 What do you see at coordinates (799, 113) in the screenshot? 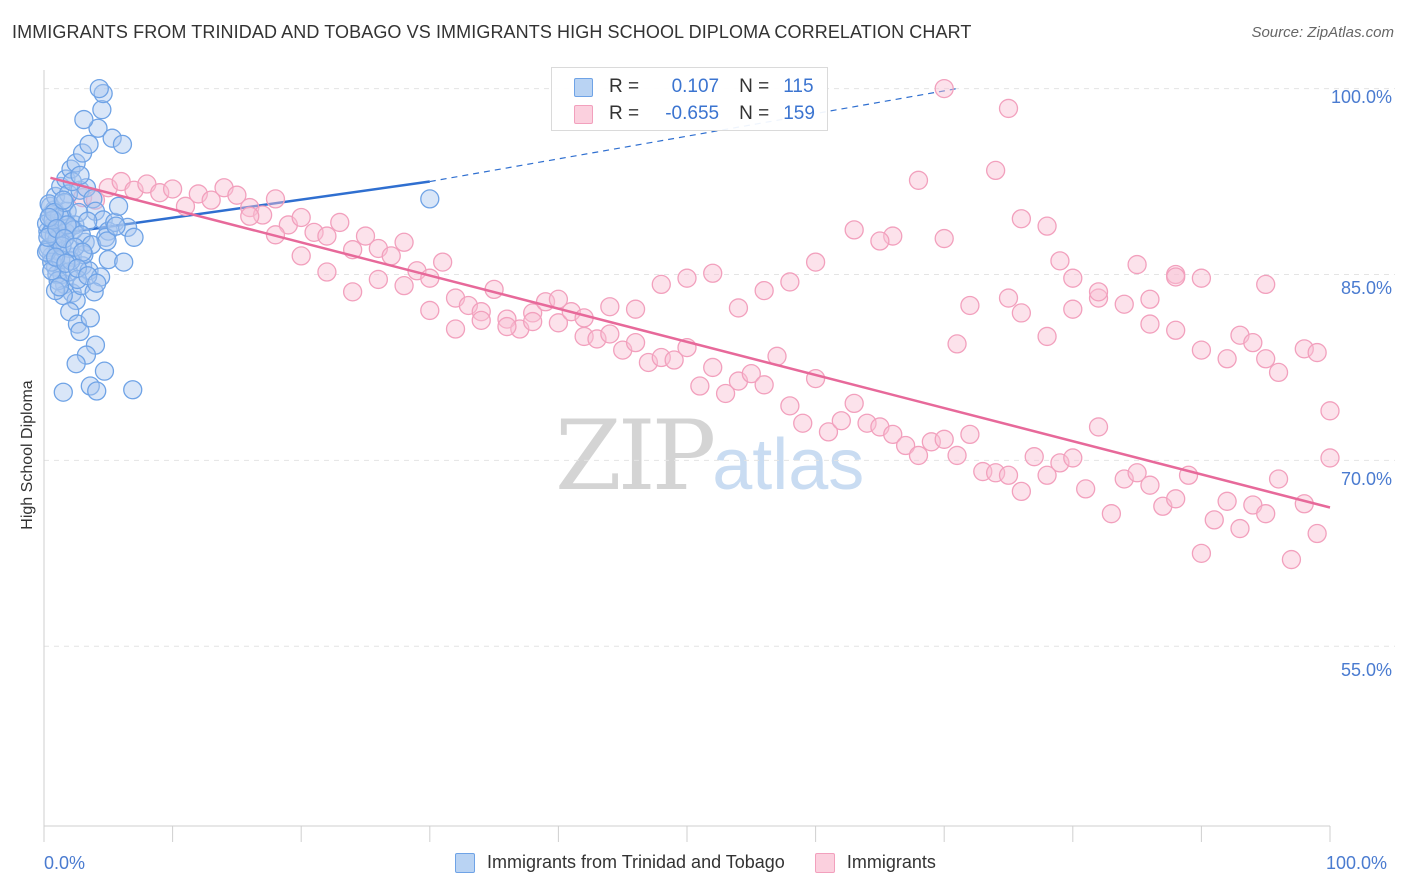
I see `legend-n-value: 159` at bounding box center [799, 113].